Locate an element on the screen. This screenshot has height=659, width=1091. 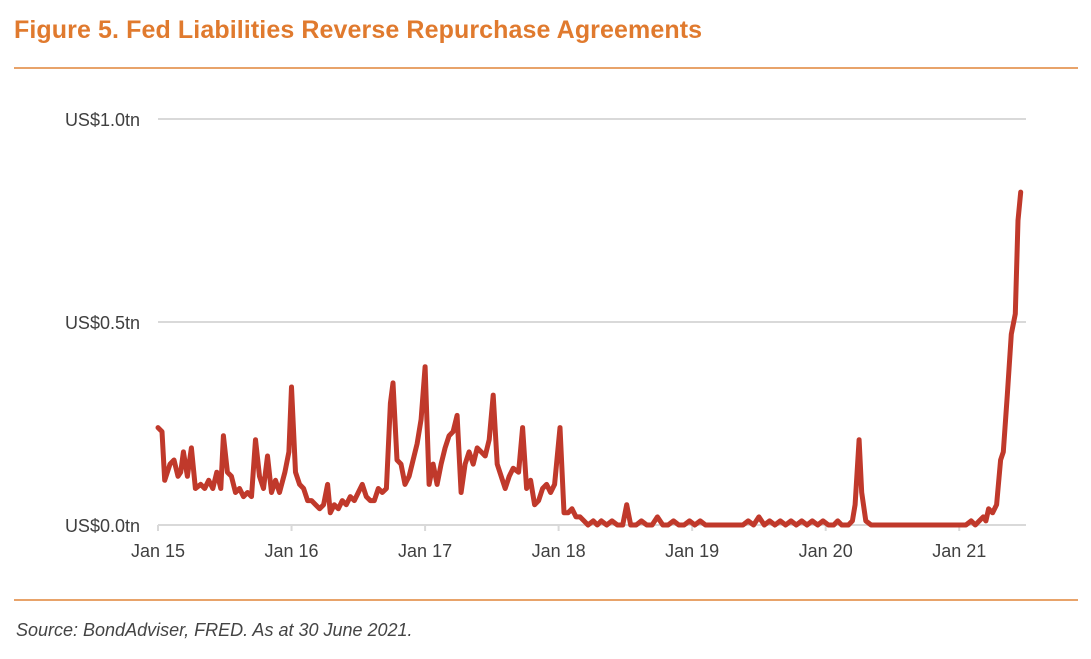
title-divider is located at coordinates (546, 68).